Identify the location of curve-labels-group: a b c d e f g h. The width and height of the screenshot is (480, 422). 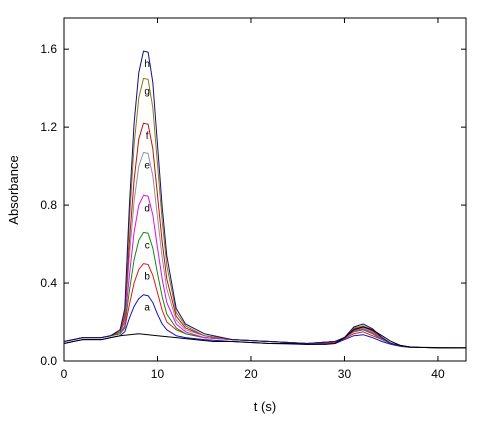
(147, 186).